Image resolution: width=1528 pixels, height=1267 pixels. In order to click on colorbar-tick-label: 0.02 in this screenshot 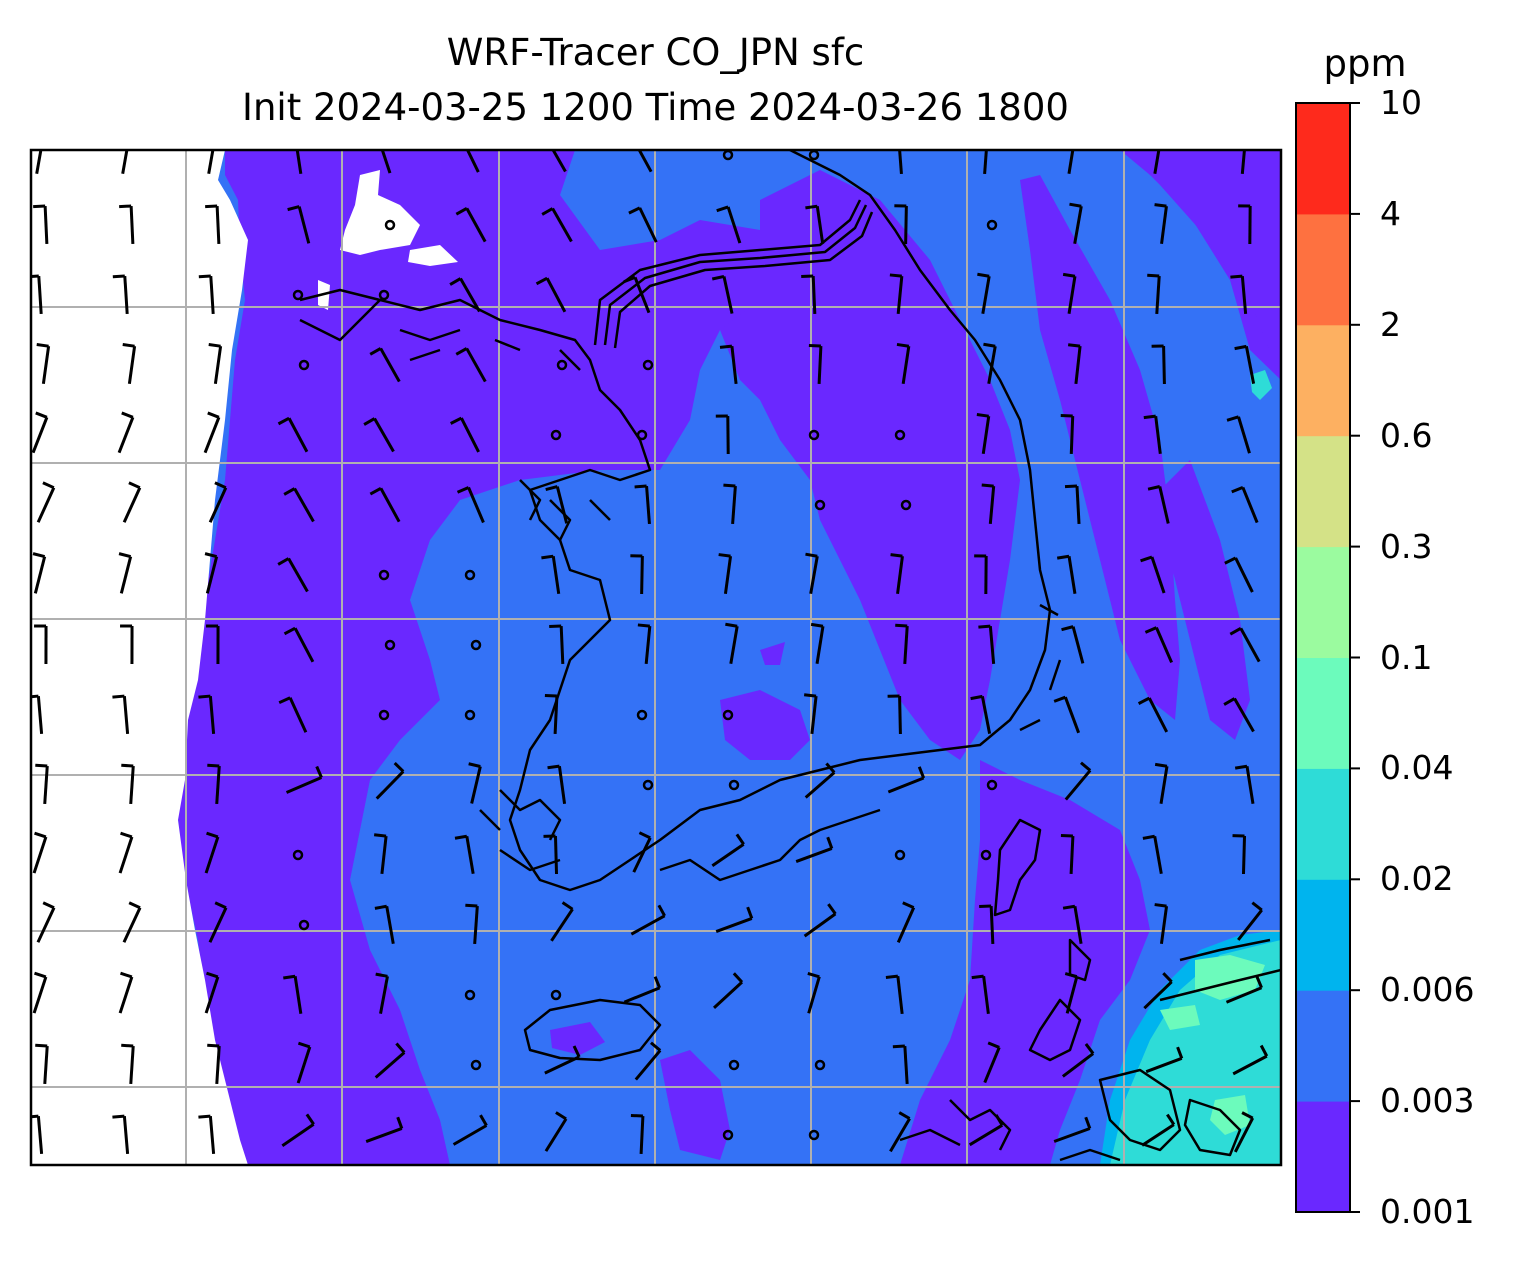, I will do `click(1417, 879)`.